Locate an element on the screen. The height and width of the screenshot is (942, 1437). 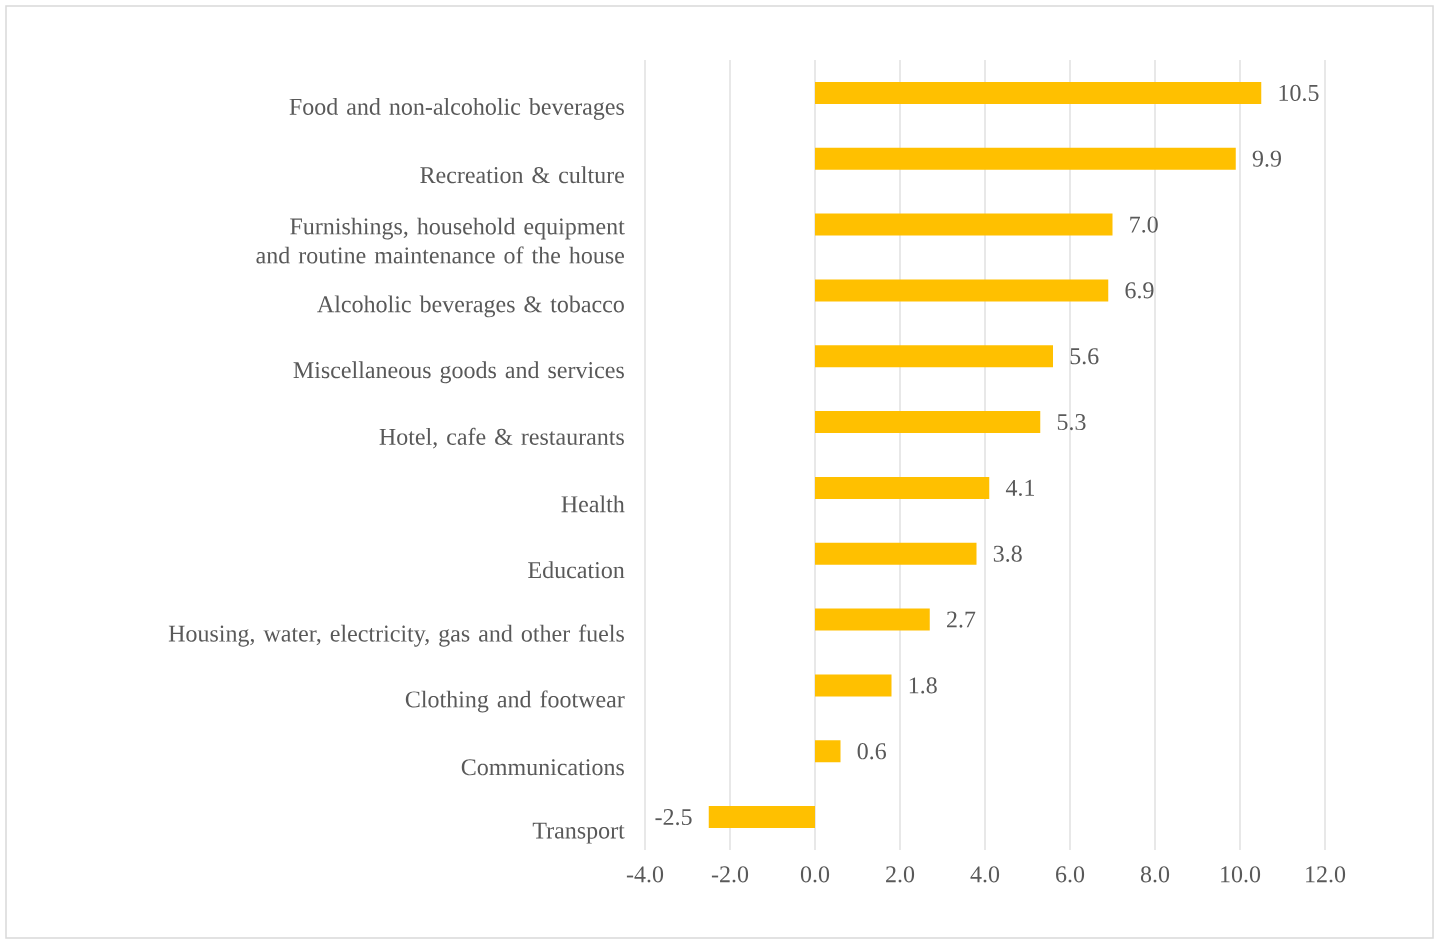
y-tick-label: Health is located at coordinates (593, 504).